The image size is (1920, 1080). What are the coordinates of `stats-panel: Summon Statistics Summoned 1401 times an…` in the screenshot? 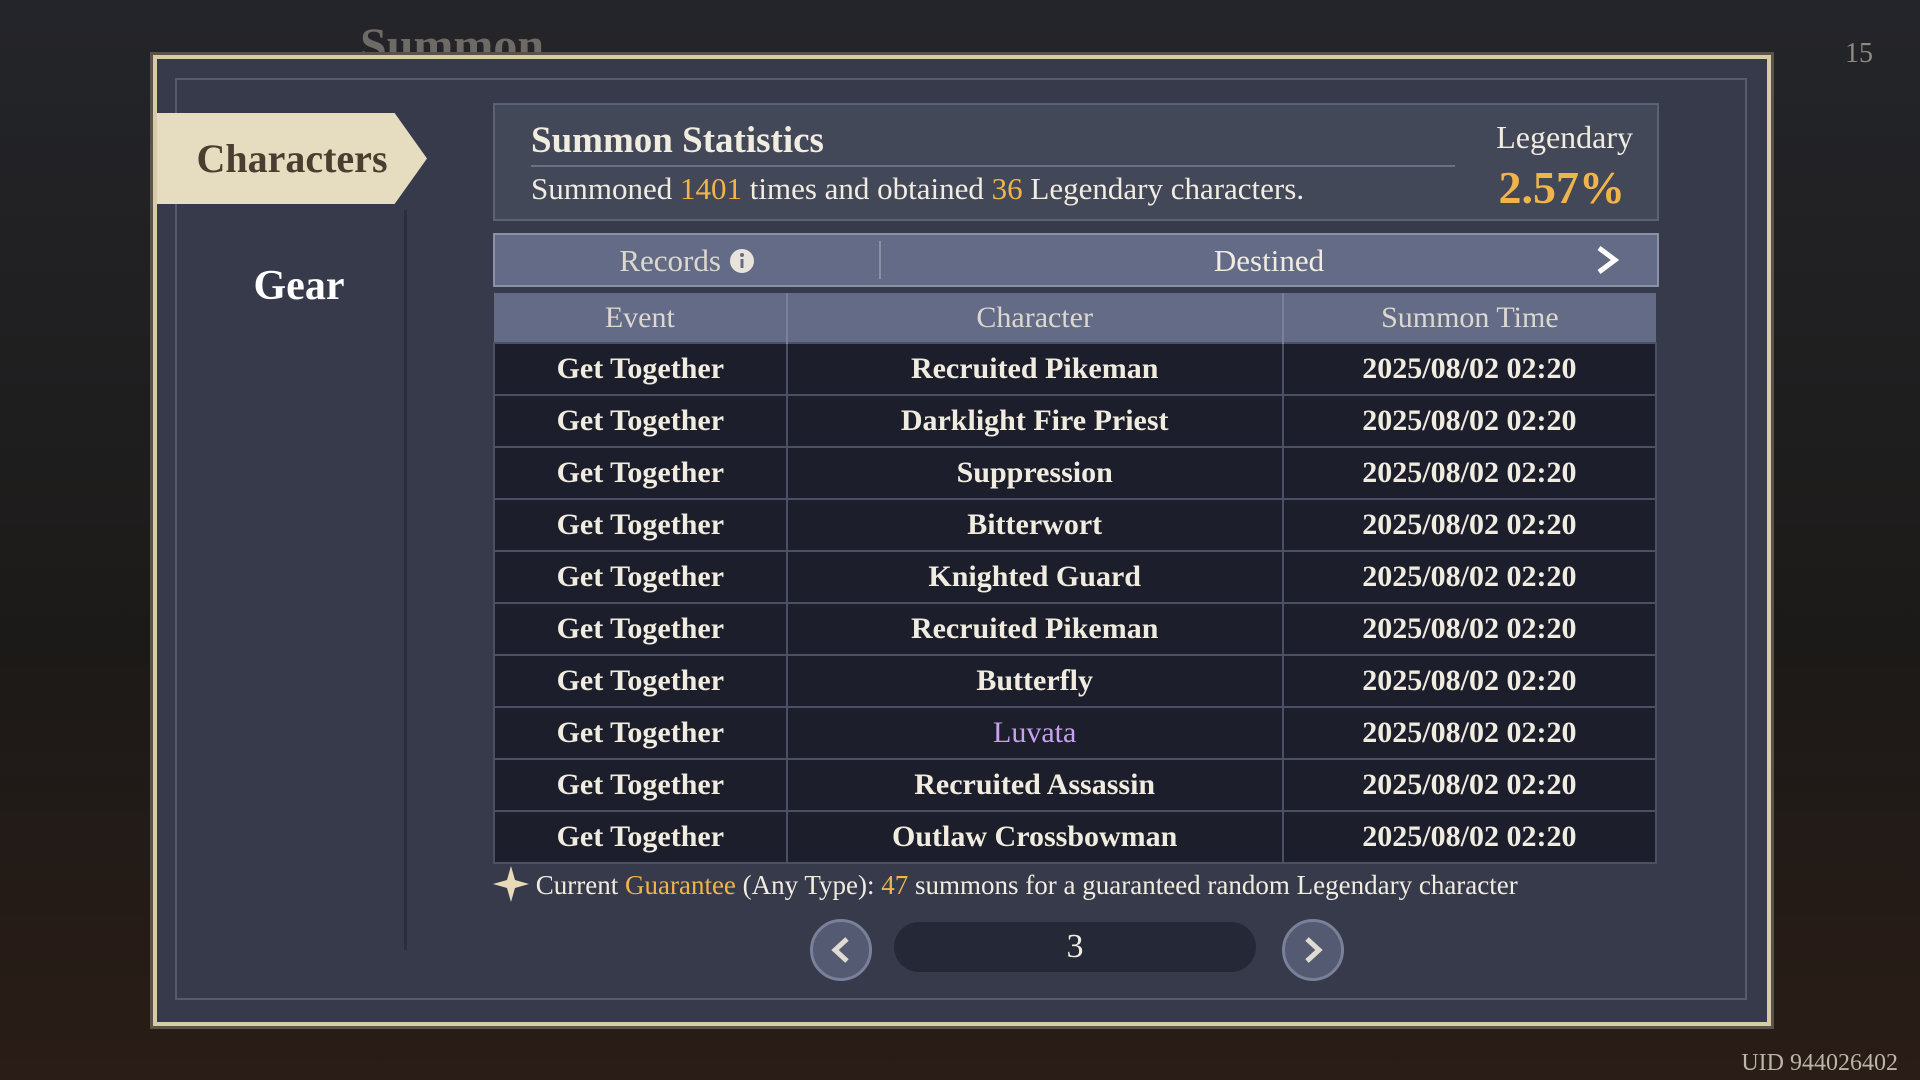 It's located at (1076, 162).